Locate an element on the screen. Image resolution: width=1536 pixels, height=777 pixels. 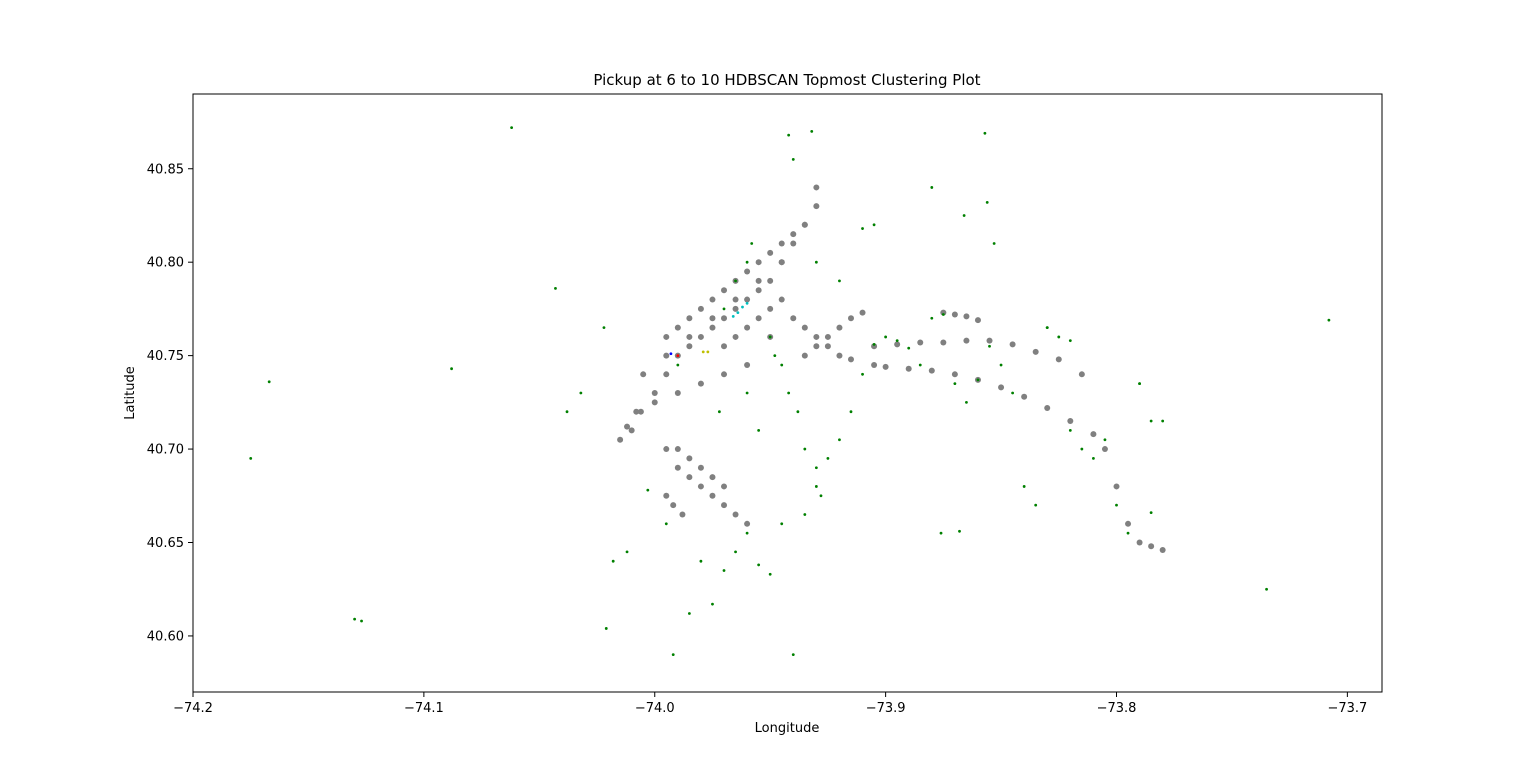
data-point-blue is located at coordinates (671, 354).